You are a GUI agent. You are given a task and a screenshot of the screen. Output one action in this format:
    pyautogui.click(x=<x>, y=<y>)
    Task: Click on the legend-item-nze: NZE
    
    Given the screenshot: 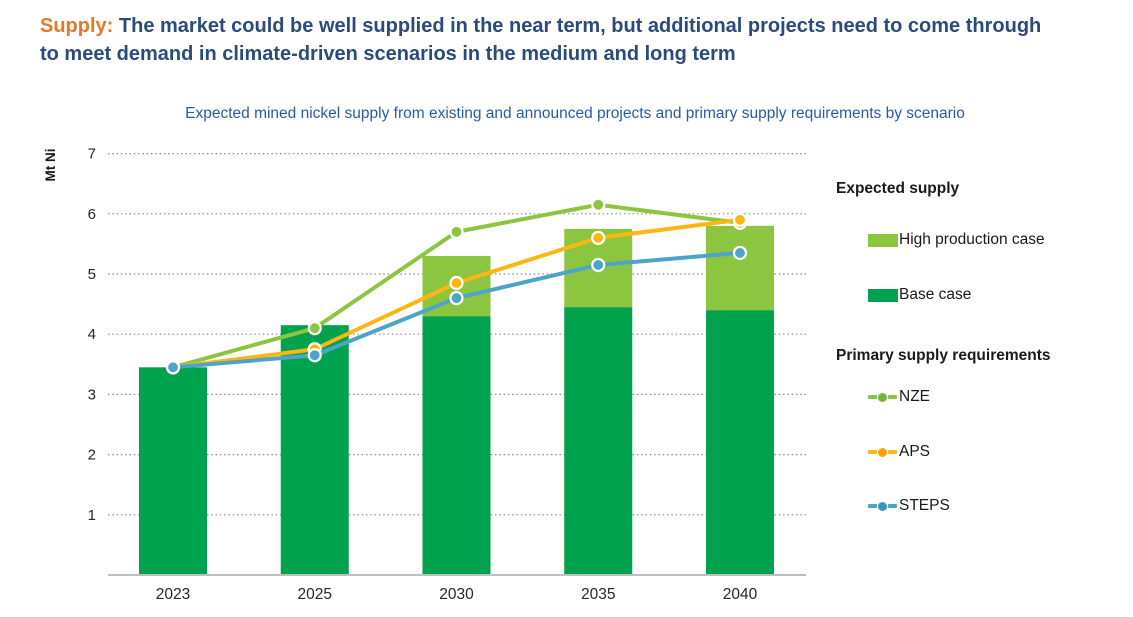 What is the action you would take?
    pyautogui.click(x=899, y=396)
    